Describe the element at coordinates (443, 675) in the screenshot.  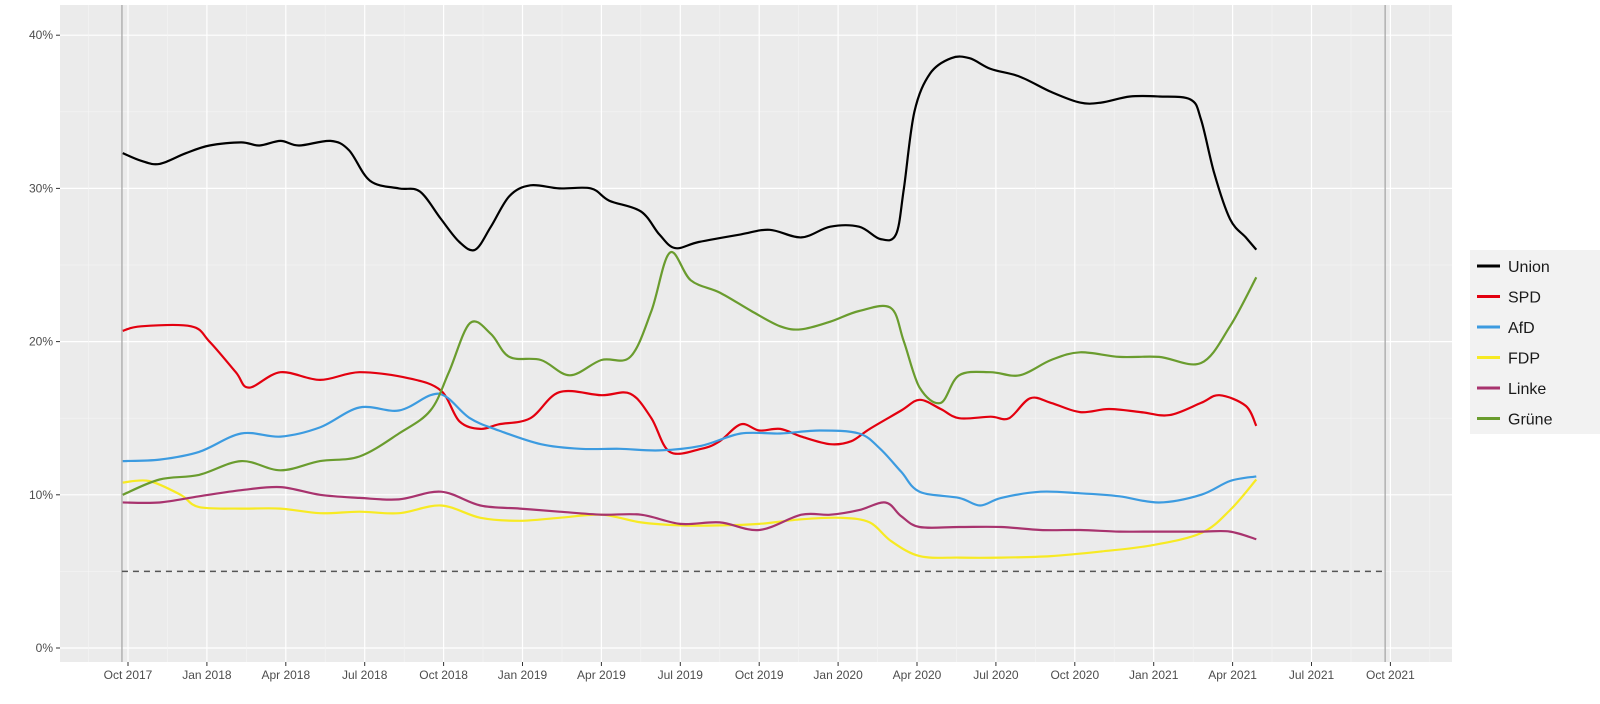
I see `x-tick-label: Oct 2018` at that location.